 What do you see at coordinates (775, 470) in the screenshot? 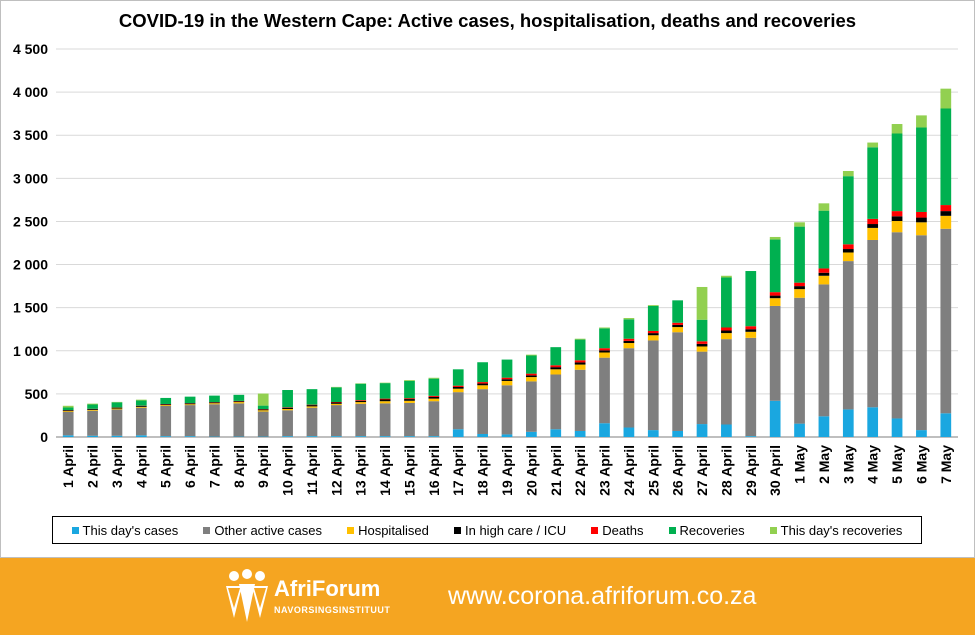
I see `x-tick-label: 30 April` at bounding box center [775, 470].